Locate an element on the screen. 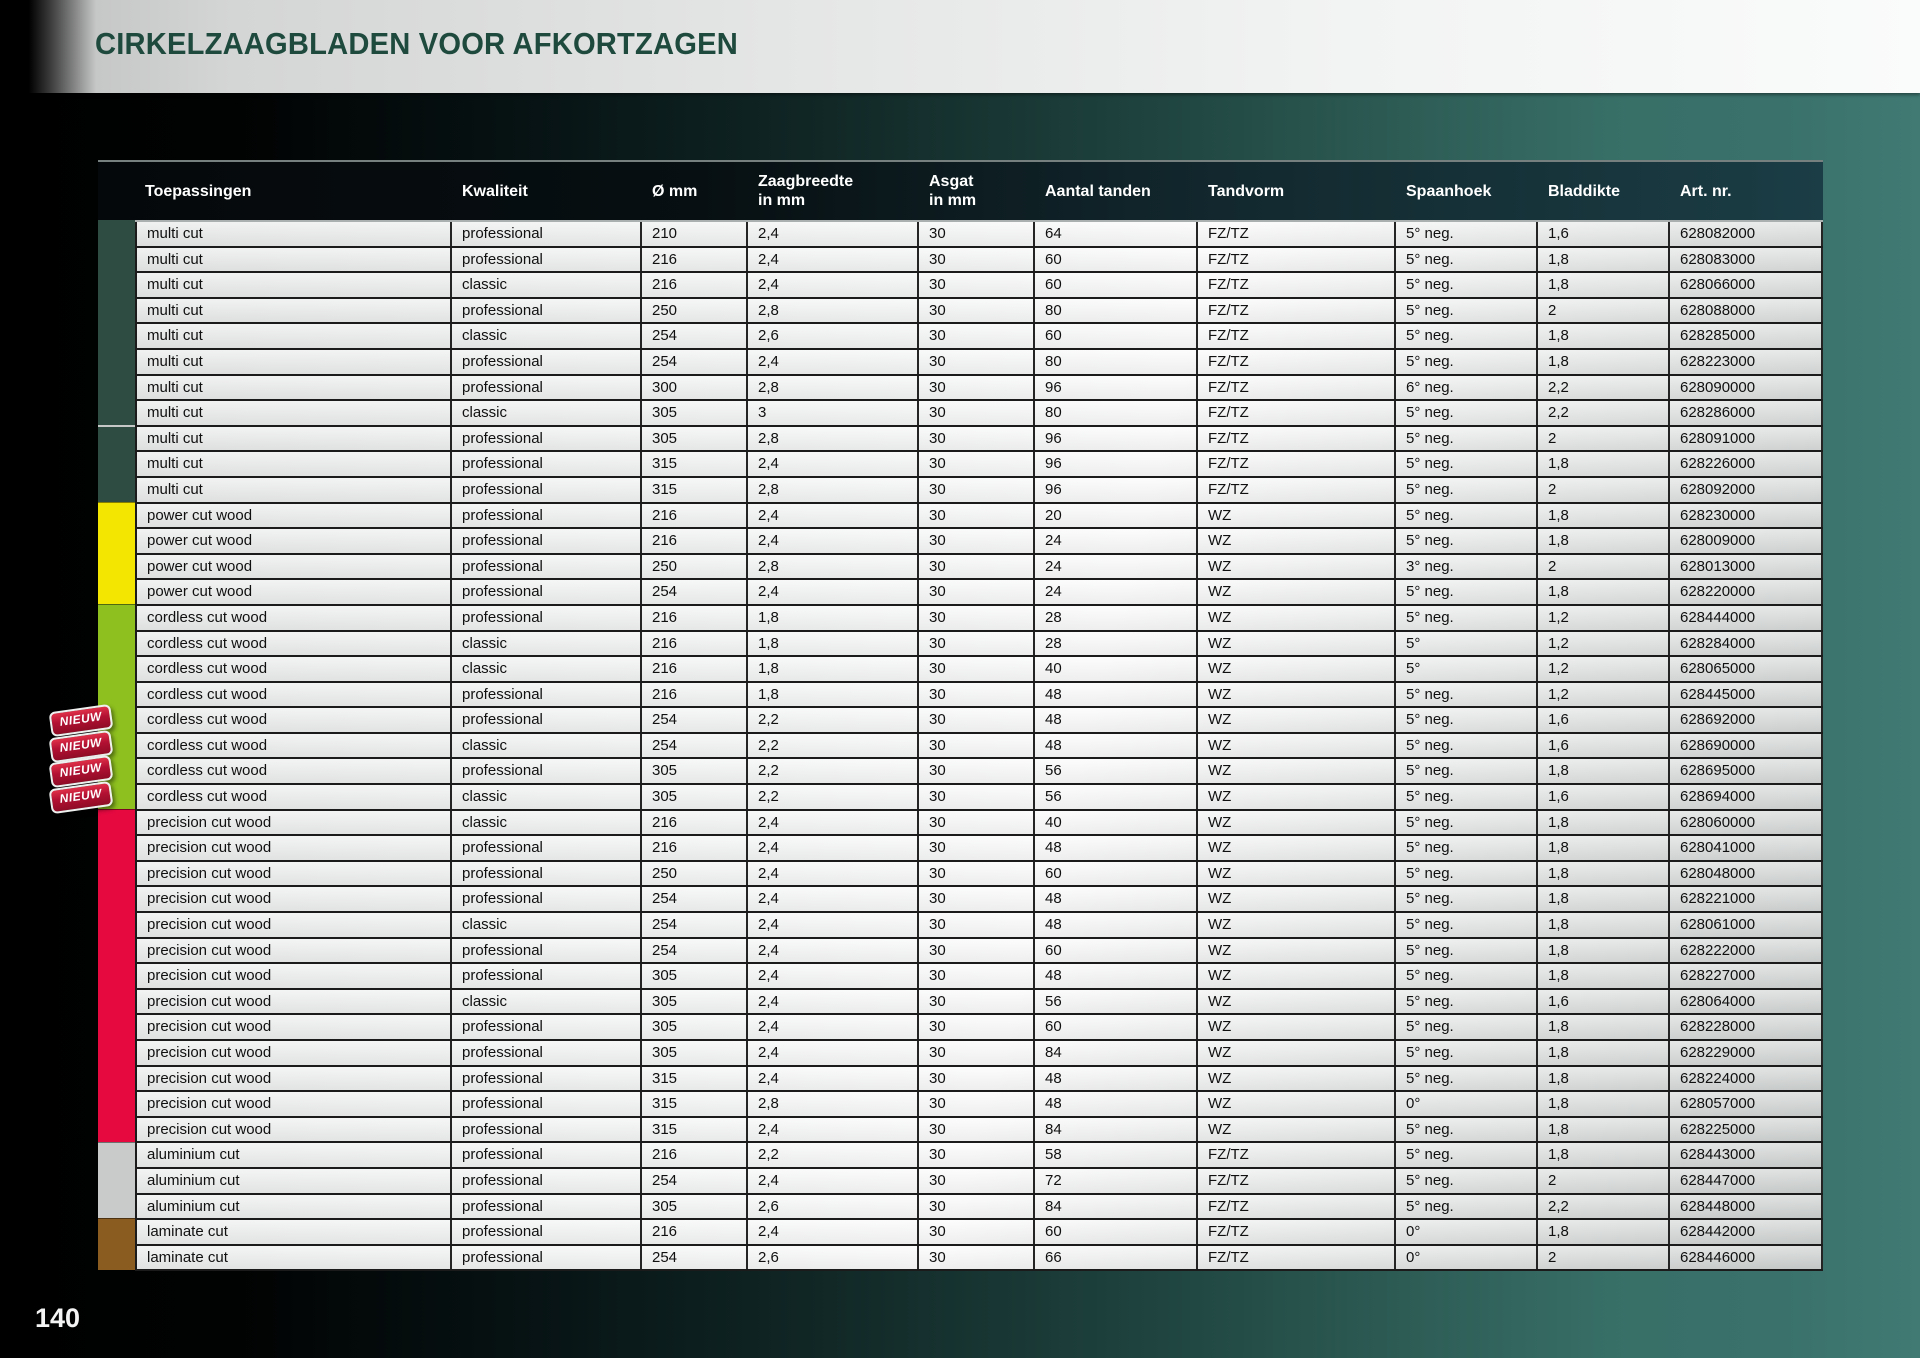  cell-artnr: 628060000 is located at coordinates (1746, 822).